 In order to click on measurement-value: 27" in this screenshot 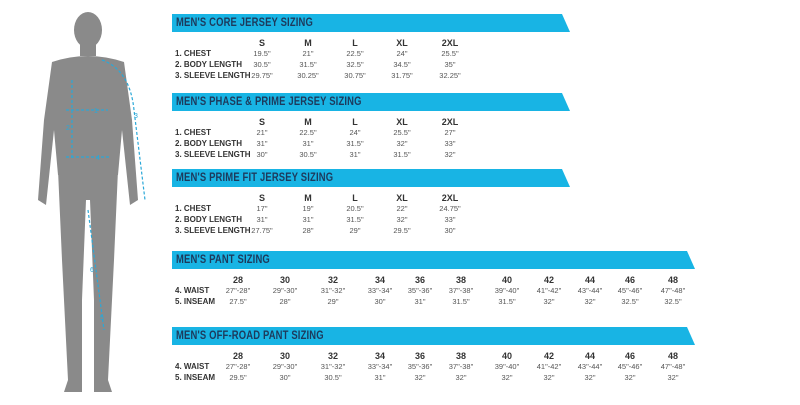, I will do `click(450, 132)`.